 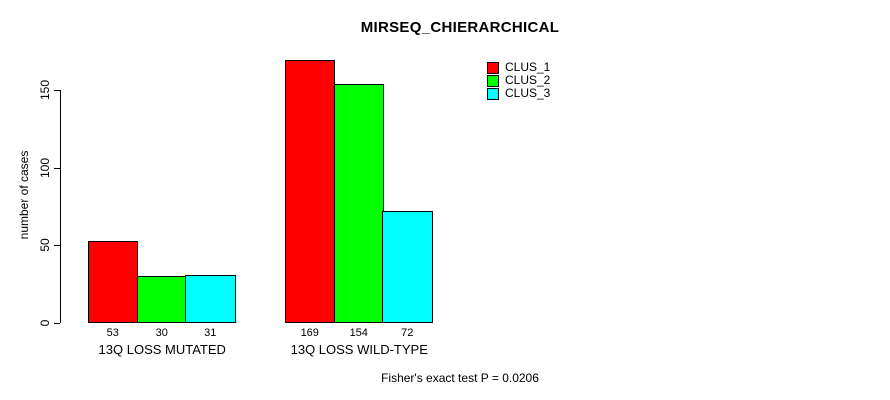 I want to click on legend-item-clus_2: CLUS_2, so click(x=518, y=80).